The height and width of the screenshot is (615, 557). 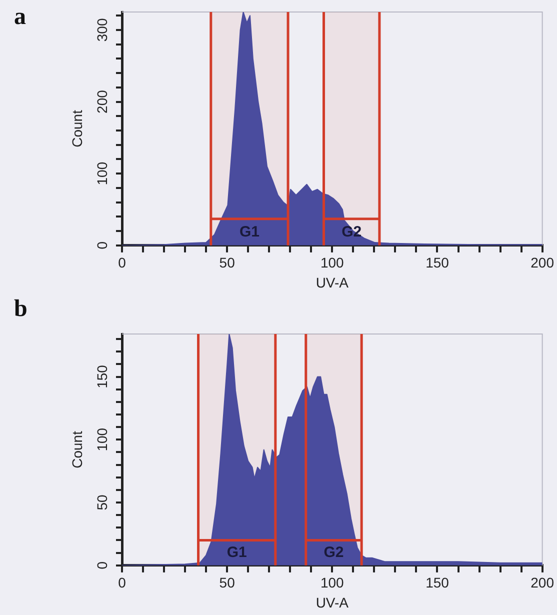 I want to click on y-tick-label: 150, so click(x=102, y=376).